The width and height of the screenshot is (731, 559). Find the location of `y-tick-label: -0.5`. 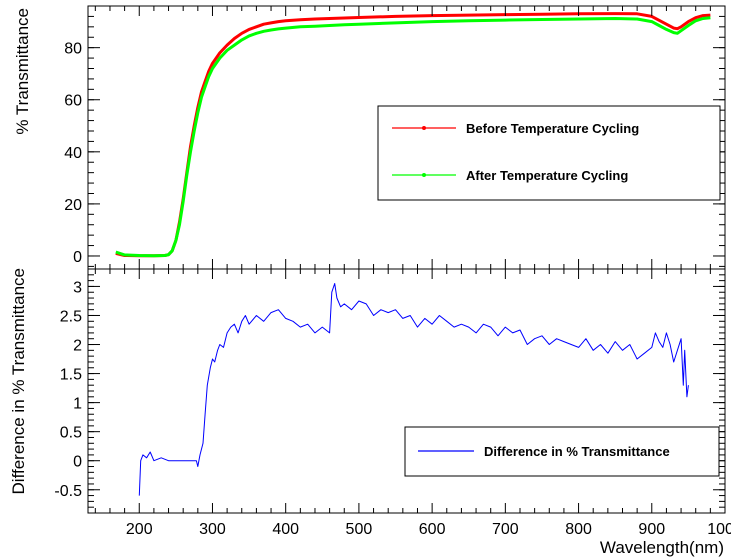

y-tick-label: -0.5 is located at coordinates (68, 491).